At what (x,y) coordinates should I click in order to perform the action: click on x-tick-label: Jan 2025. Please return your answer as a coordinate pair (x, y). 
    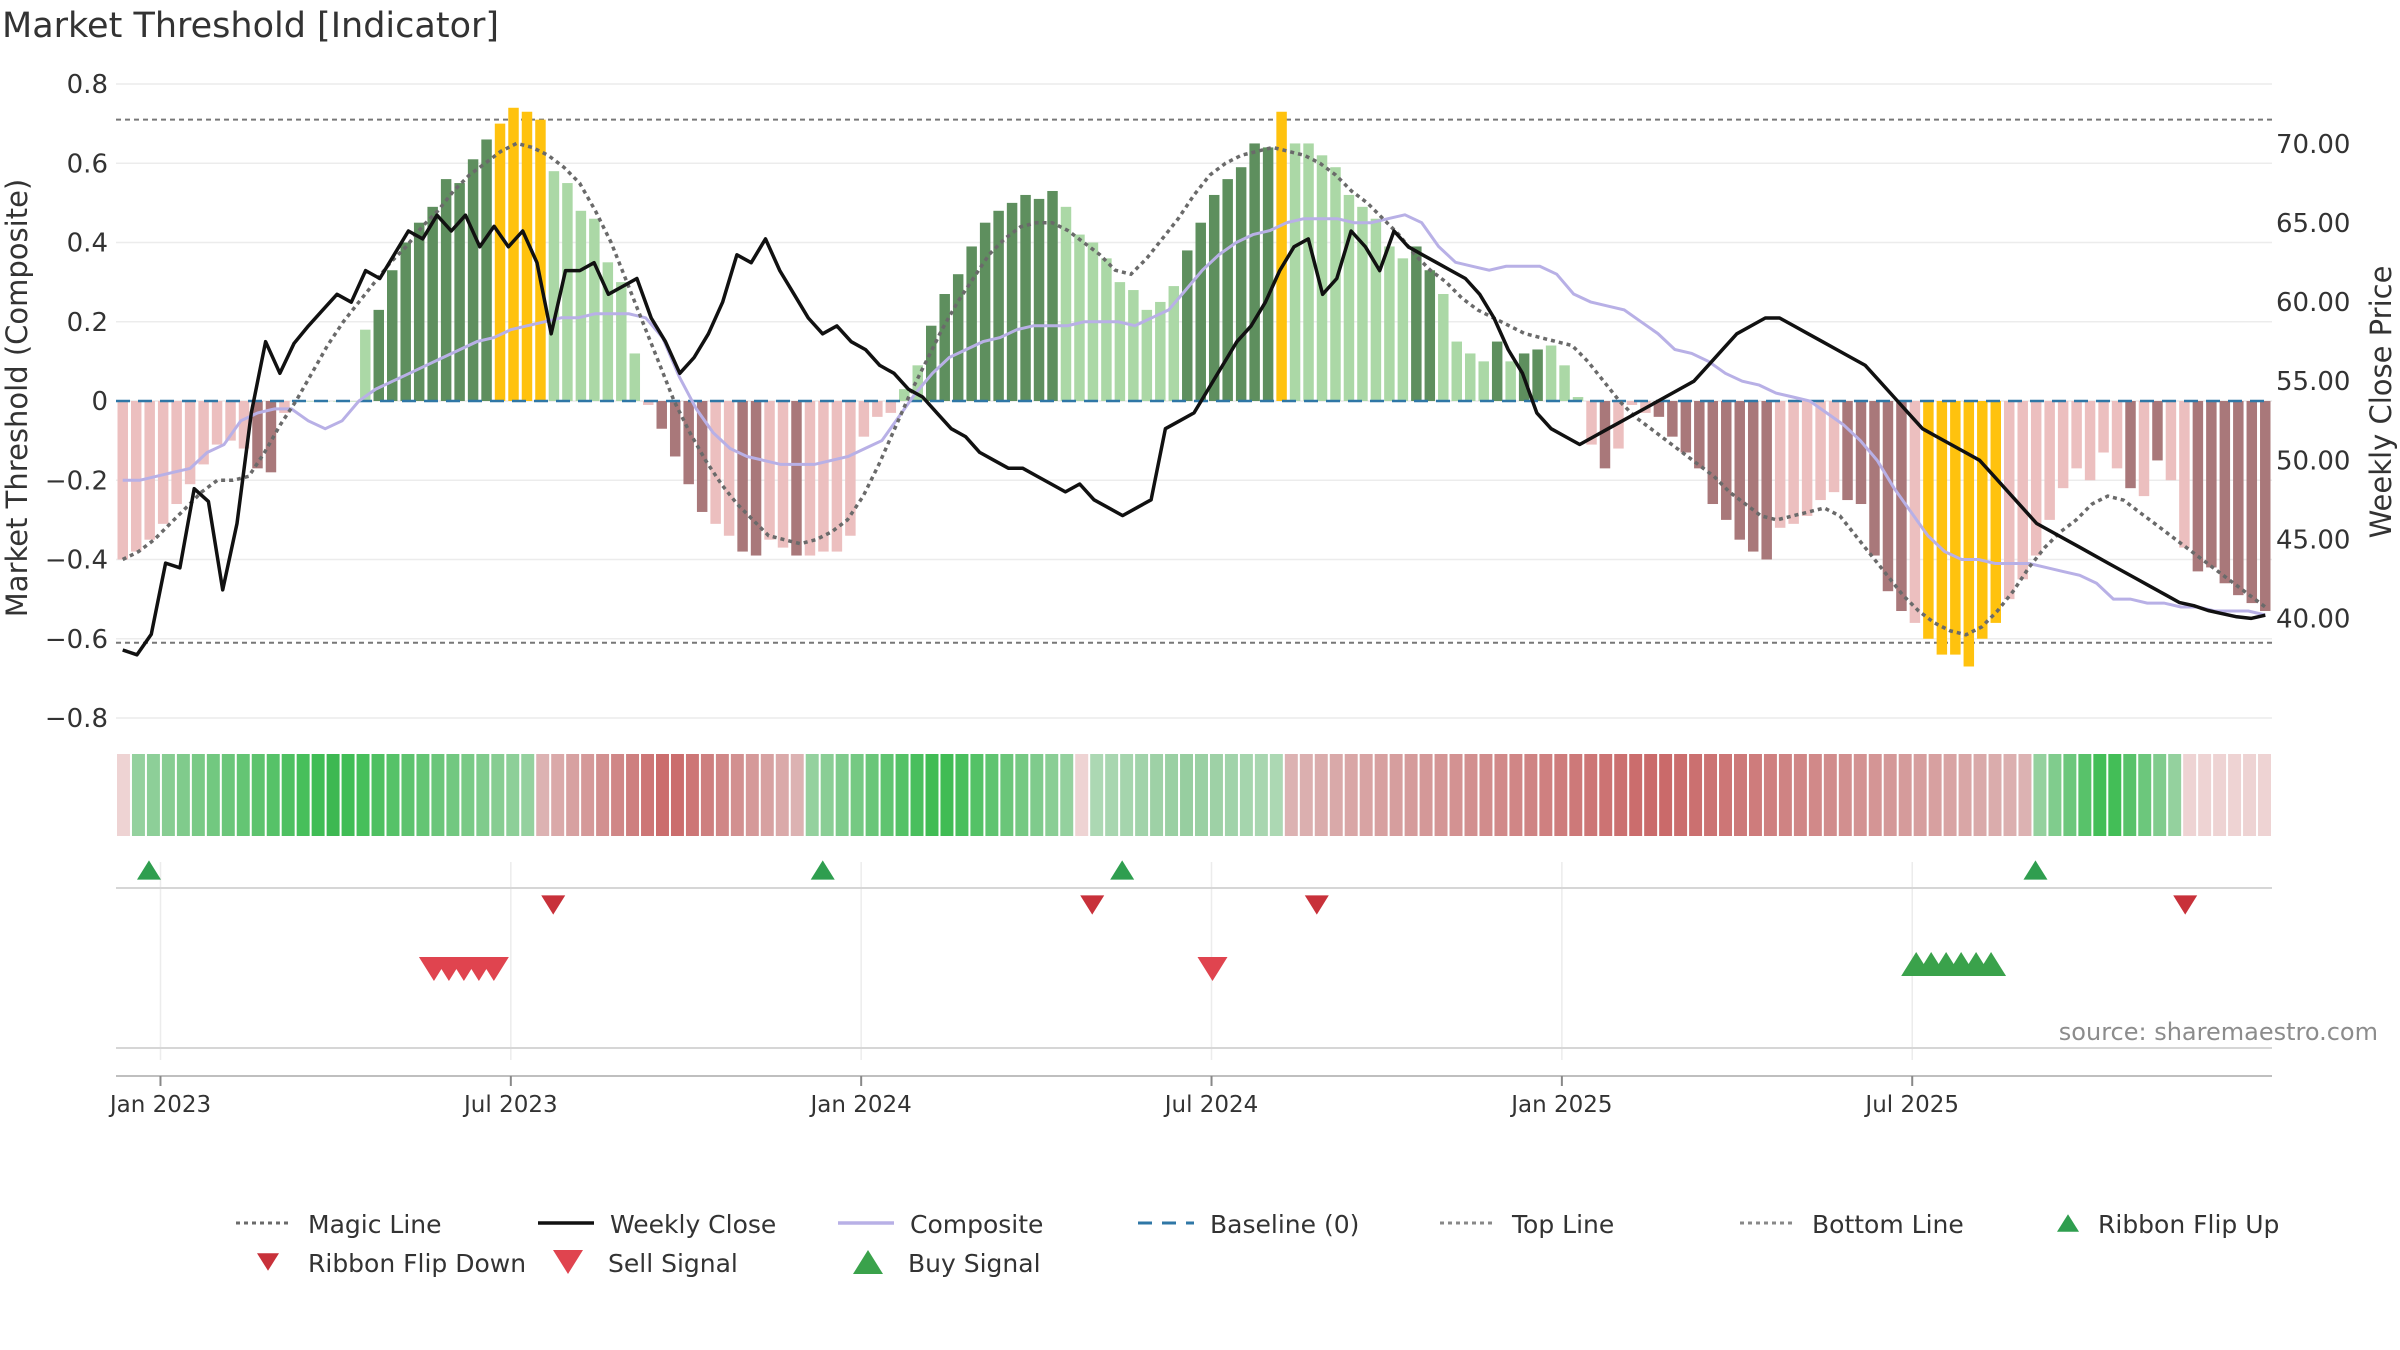
    Looking at the image, I should click on (1560, 1105).